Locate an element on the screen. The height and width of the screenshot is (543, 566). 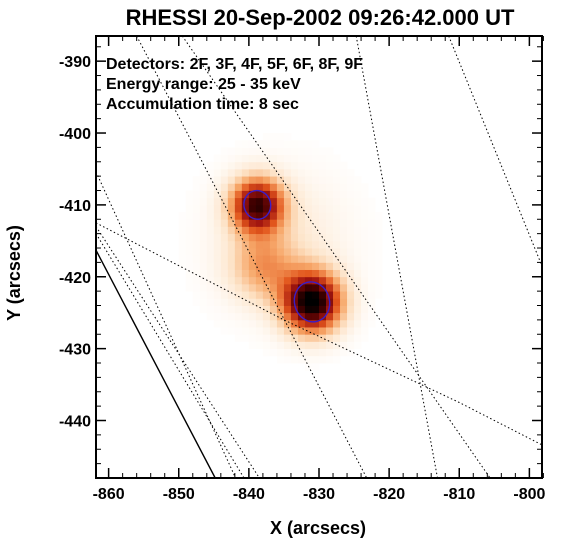
y-tick-label: -400 is located at coordinates (75, 134).